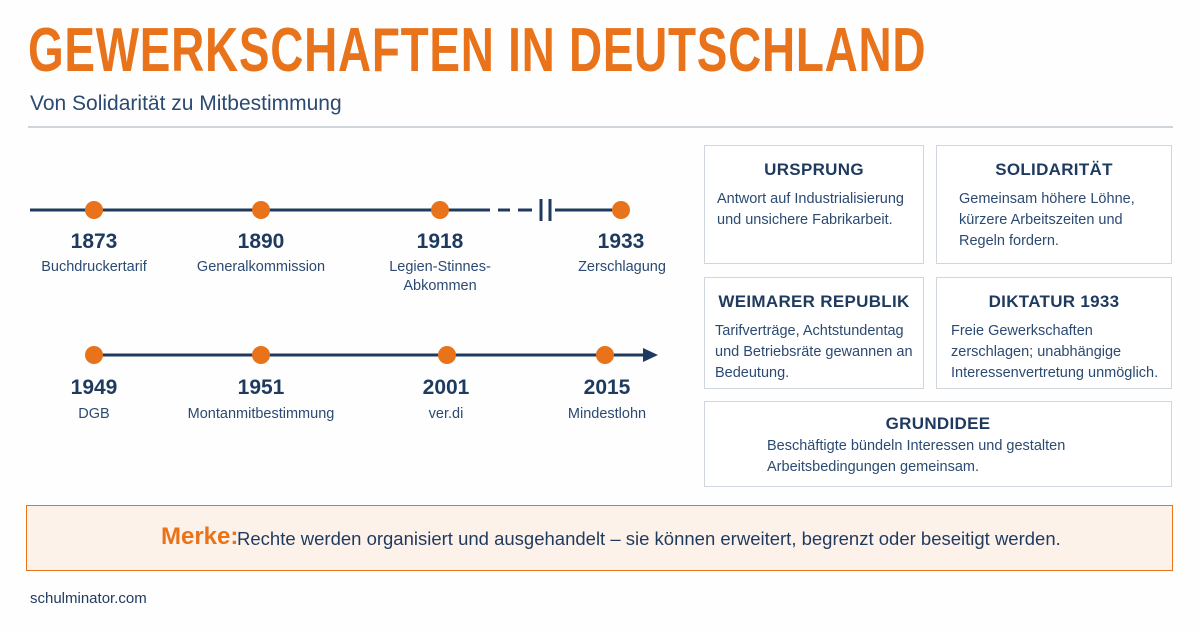 This screenshot has height=630, width=1200. What do you see at coordinates (200, 536) in the screenshot?
I see `merke-label: Merke:` at bounding box center [200, 536].